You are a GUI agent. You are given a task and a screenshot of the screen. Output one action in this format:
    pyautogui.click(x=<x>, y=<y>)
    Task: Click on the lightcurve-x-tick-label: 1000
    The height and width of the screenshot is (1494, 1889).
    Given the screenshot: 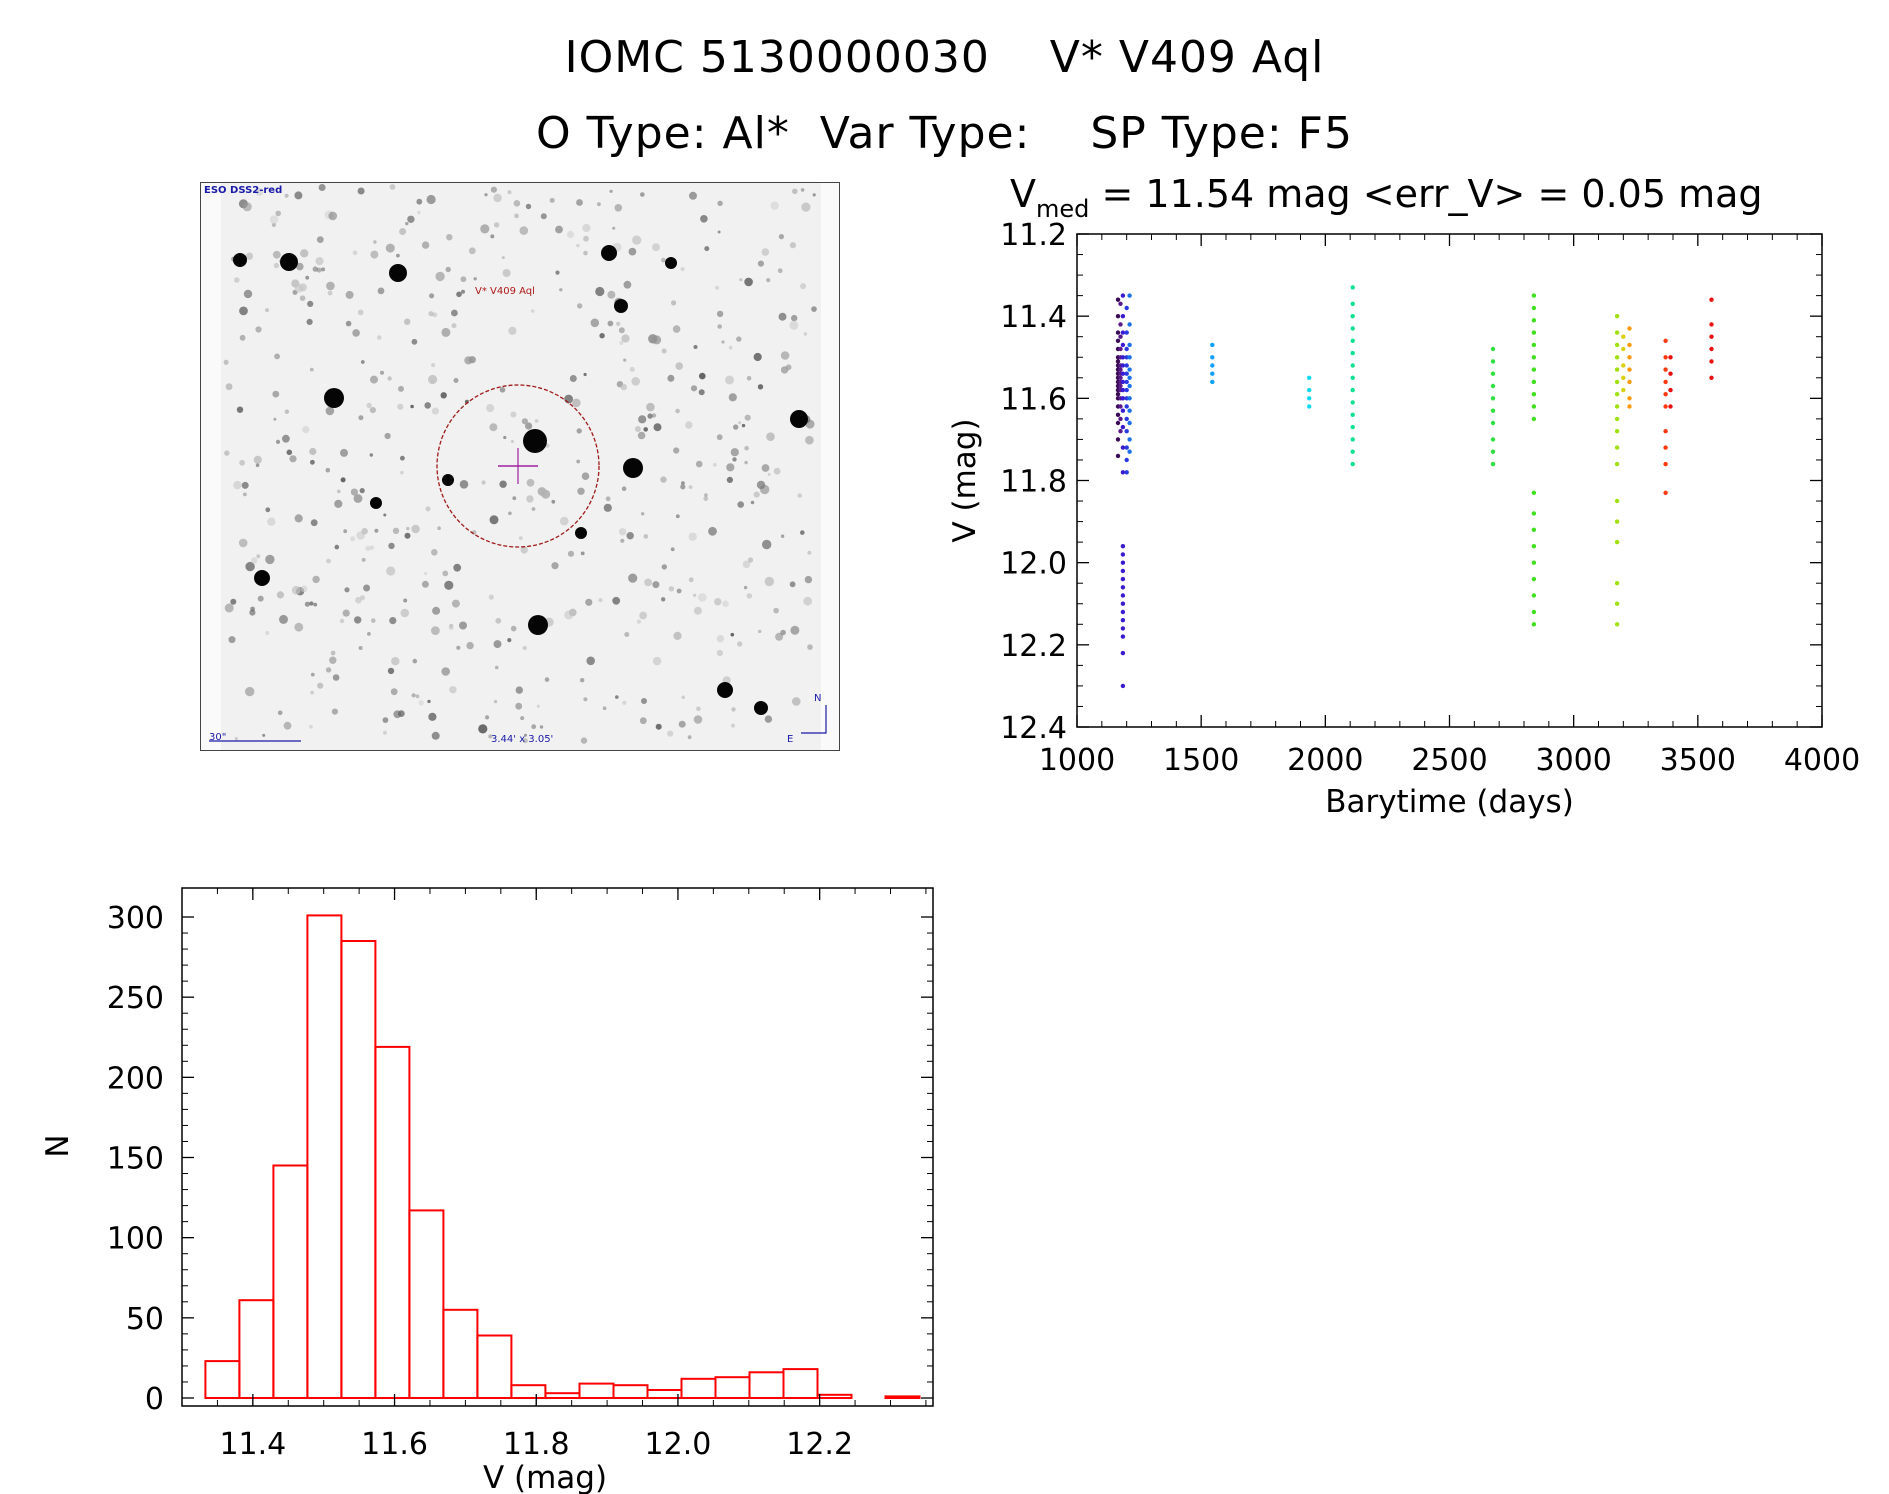 What is the action you would take?
    pyautogui.click(x=1077, y=760)
    